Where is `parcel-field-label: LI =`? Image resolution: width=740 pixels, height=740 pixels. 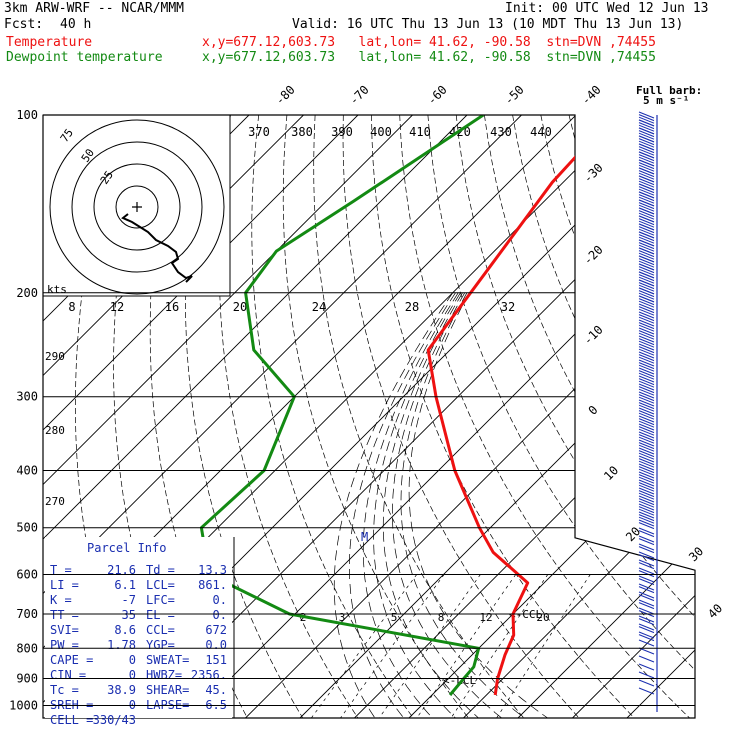
parcel-field-label: LI = is located at coordinates (64, 585).